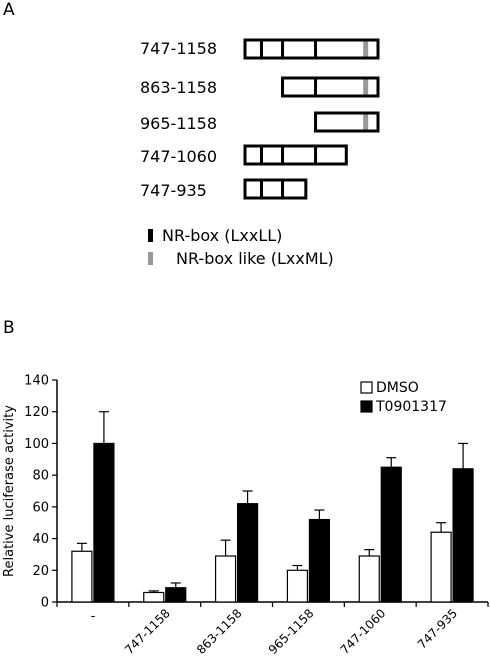 The width and height of the screenshot is (490, 660). What do you see at coordinates (9, 10) in the screenshot?
I see `panel-a-label: A` at bounding box center [9, 10].